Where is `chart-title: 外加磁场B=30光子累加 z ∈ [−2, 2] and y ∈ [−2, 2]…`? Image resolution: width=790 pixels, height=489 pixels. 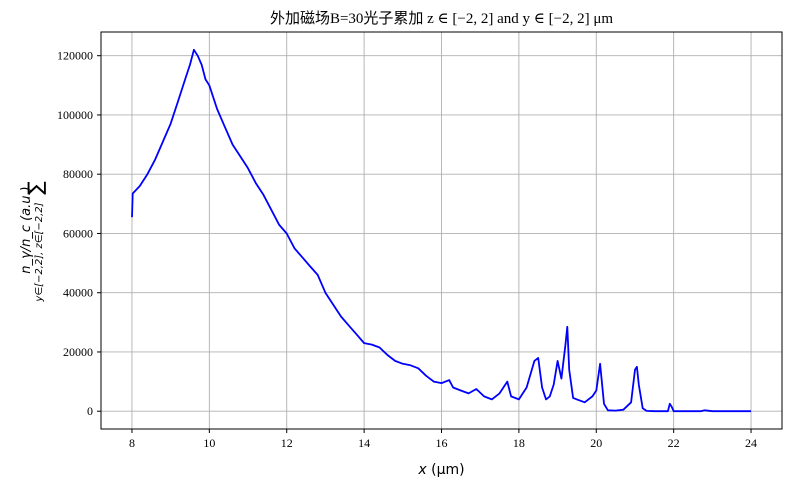 chart-title: 外加磁场B=30光子累加 z ∈ [−2, 2] and y ∈ [−2, 2]… is located at coordinates (441, 18).